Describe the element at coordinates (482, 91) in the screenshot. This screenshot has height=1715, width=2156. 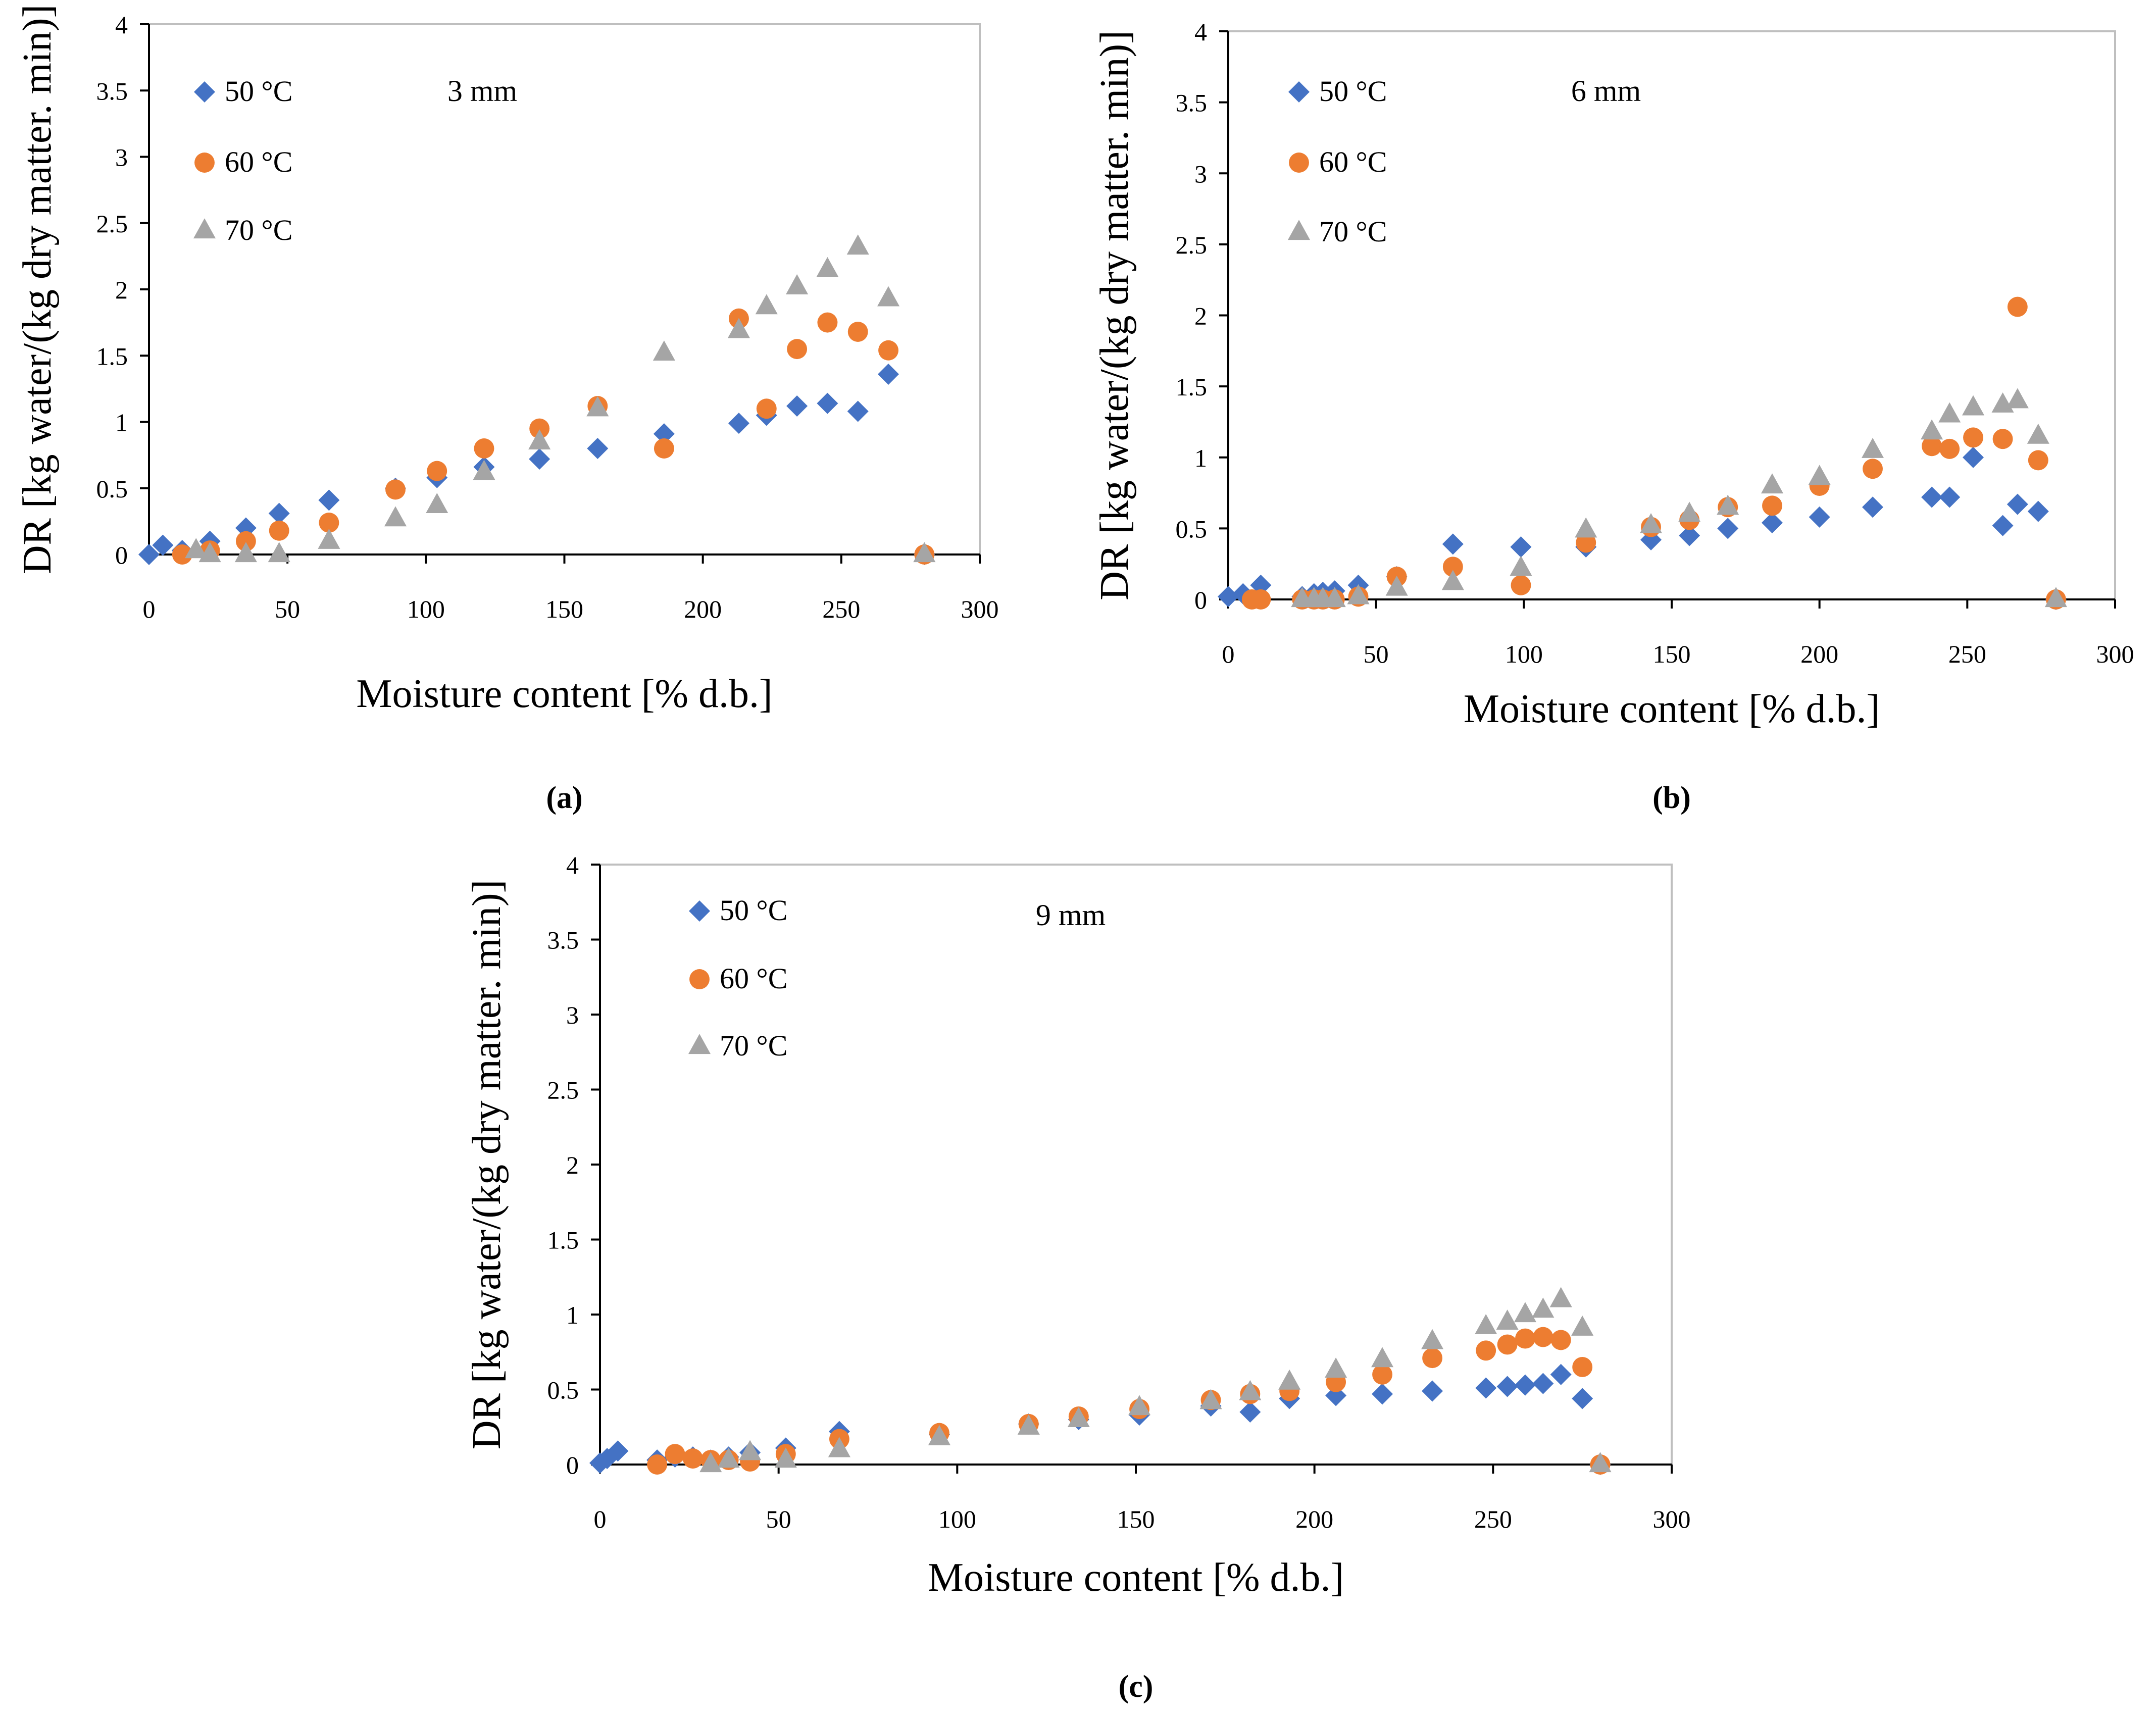
I see `thickness-annotation: 3 mm` at that location.